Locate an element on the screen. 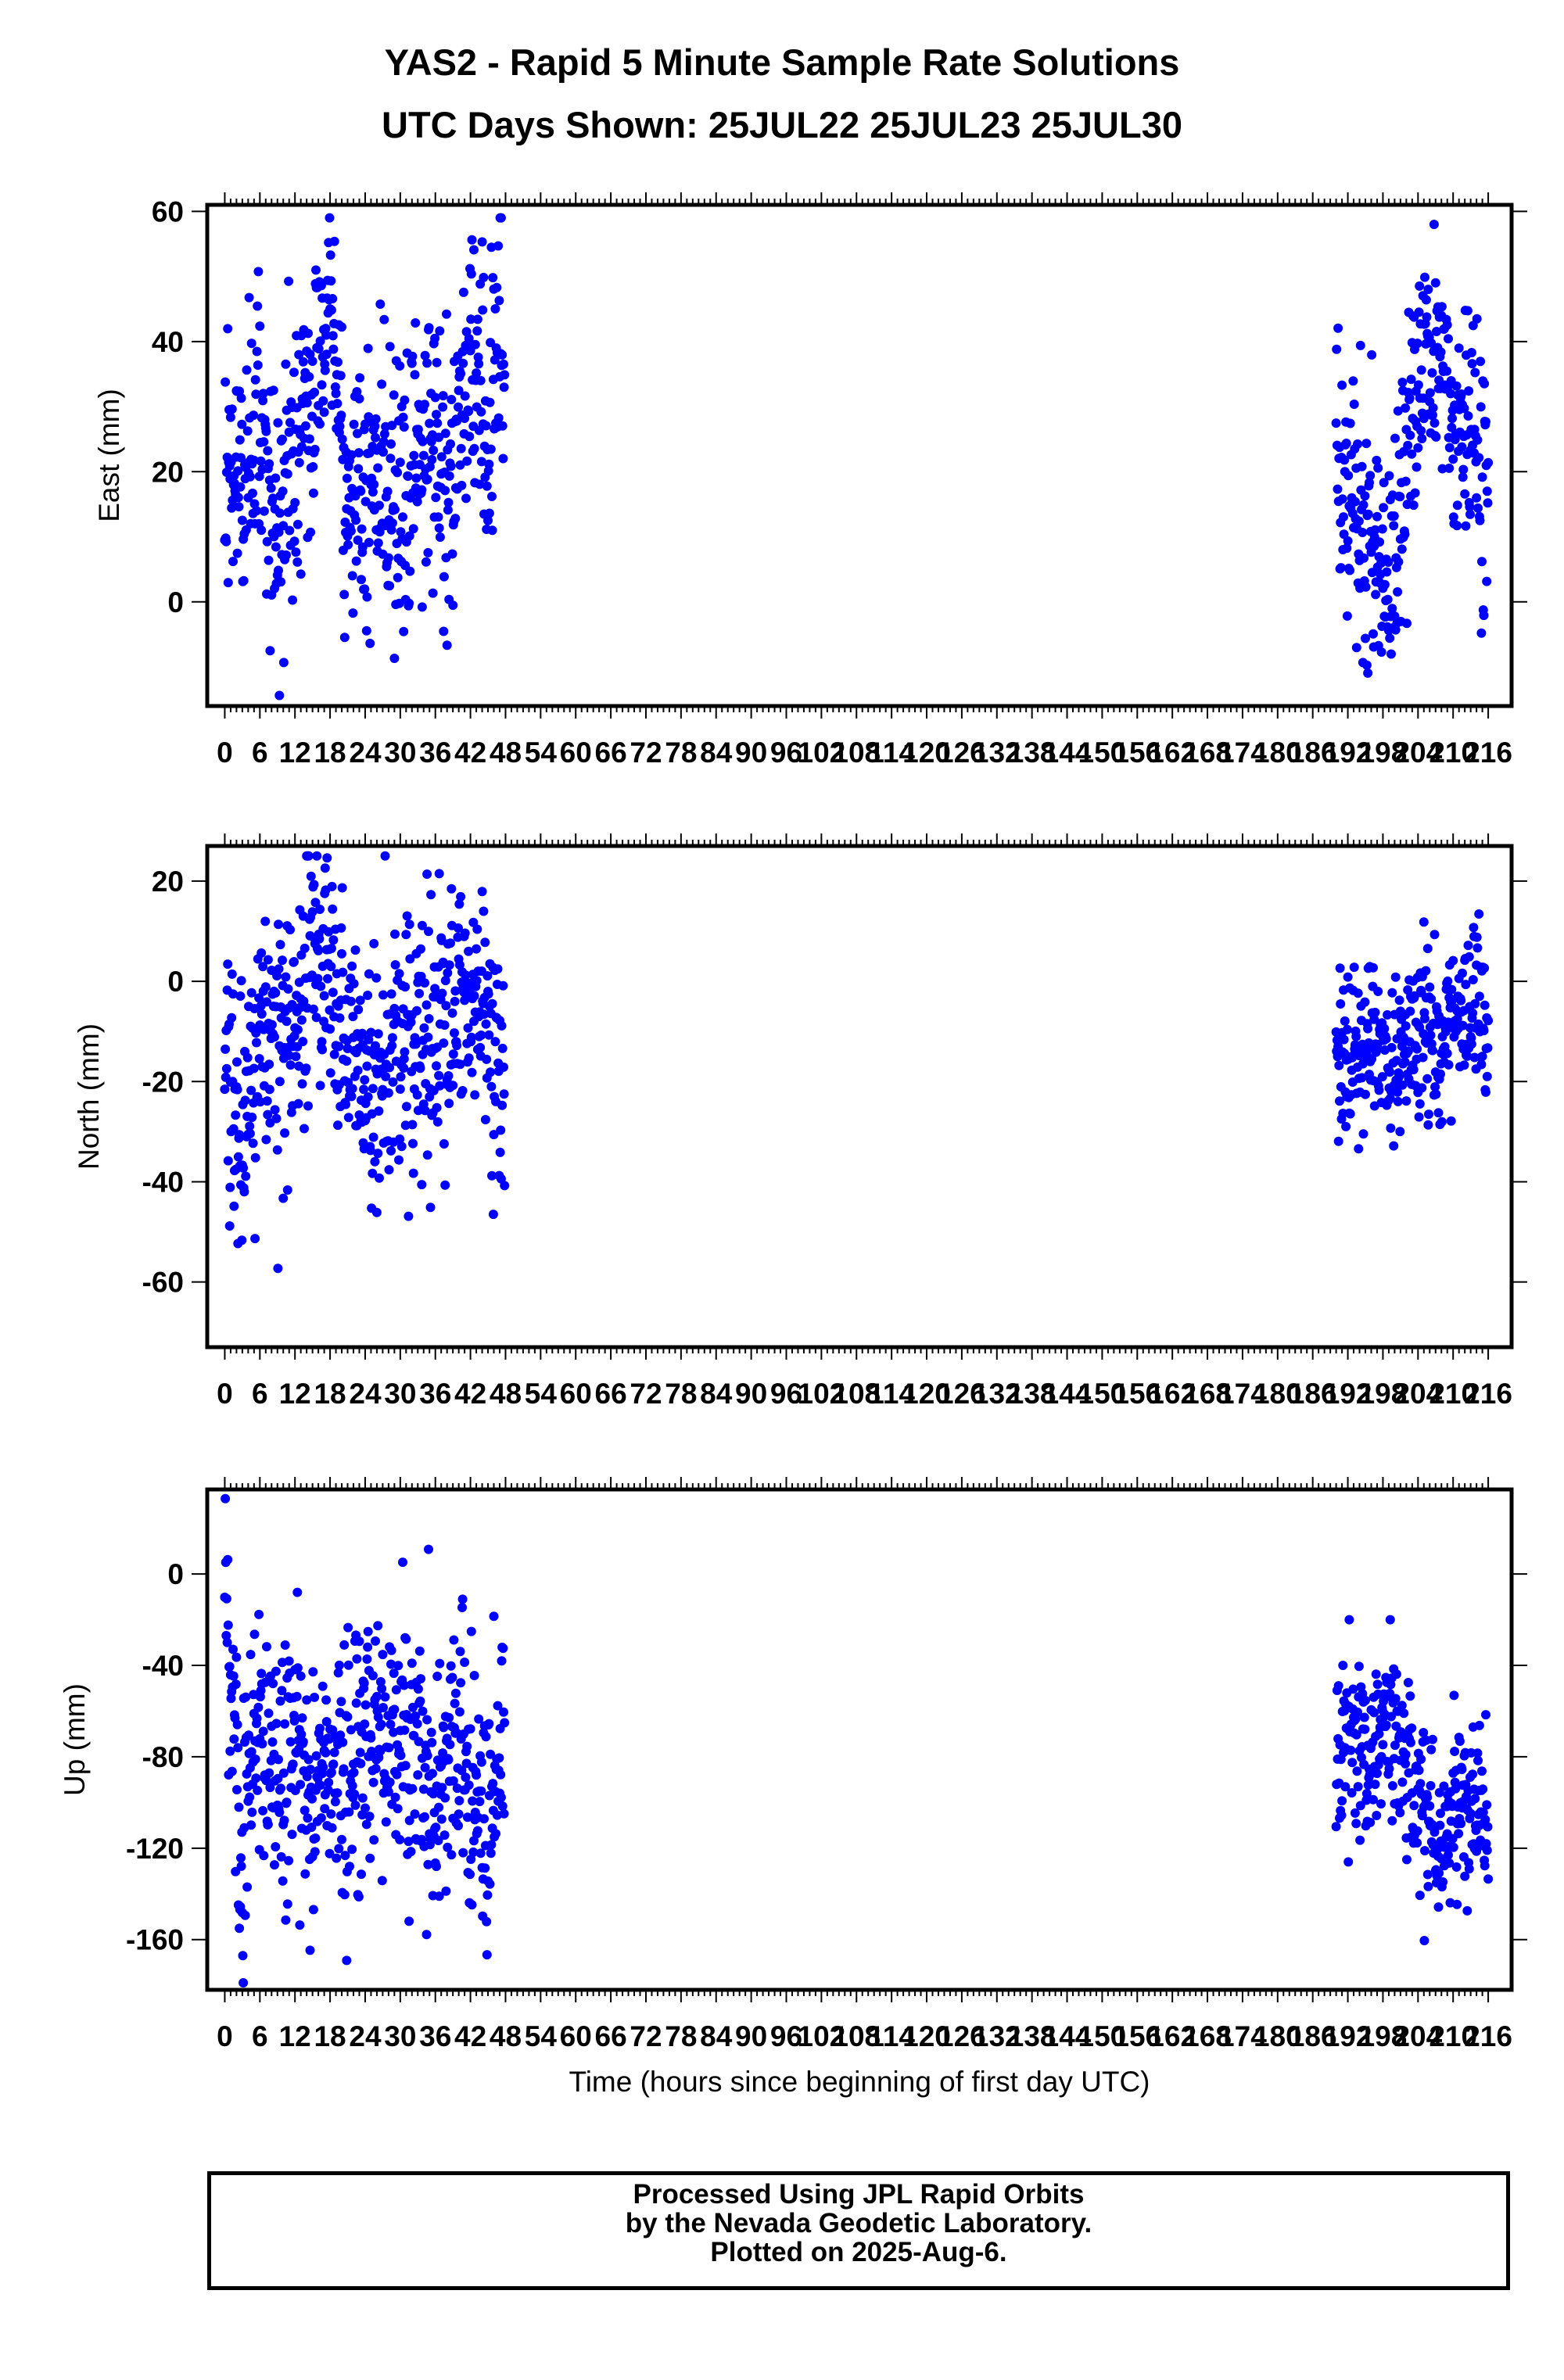  x-tick-label: 18 is located at coordinates (330, 1394).